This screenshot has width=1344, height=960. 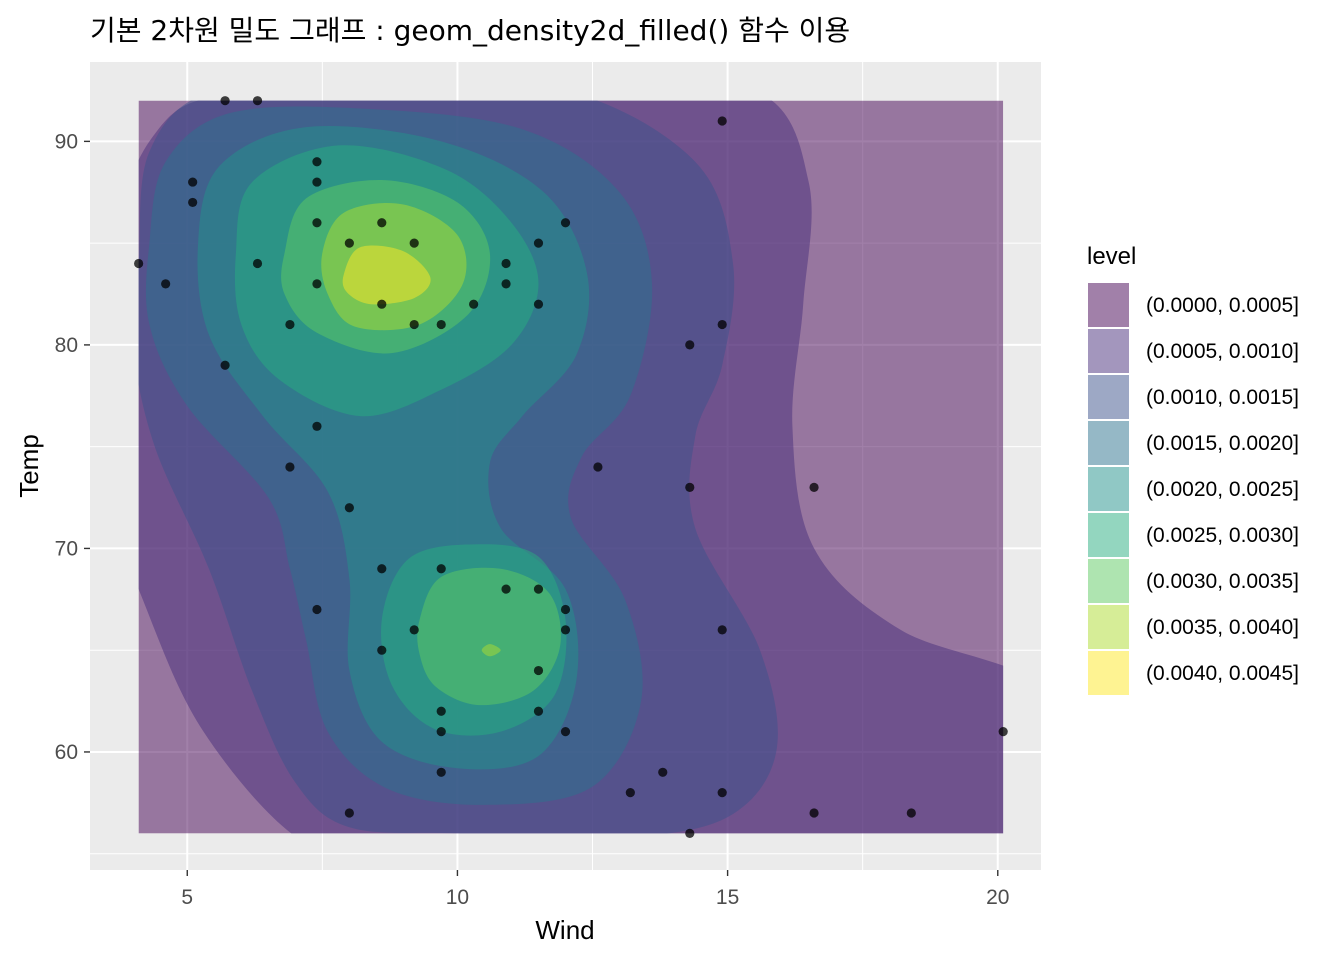 What do you see at coordinates (1111, 256) in the screenshot?
I see `legend-title: level` at bounding box center [1111, 256].